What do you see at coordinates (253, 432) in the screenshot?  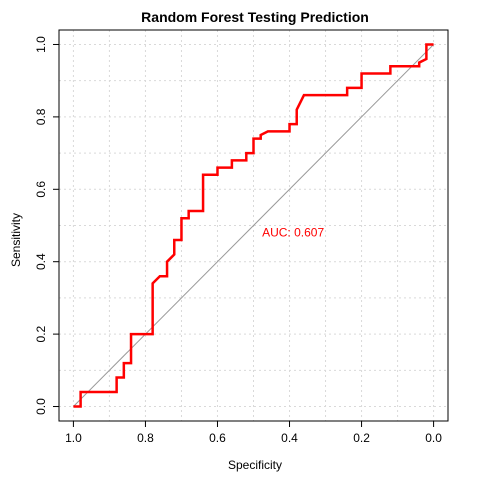 I see `x-axis: 1.0 0.8 0.6 0.4 0.2 0.0` at bounding box center [253, 432].